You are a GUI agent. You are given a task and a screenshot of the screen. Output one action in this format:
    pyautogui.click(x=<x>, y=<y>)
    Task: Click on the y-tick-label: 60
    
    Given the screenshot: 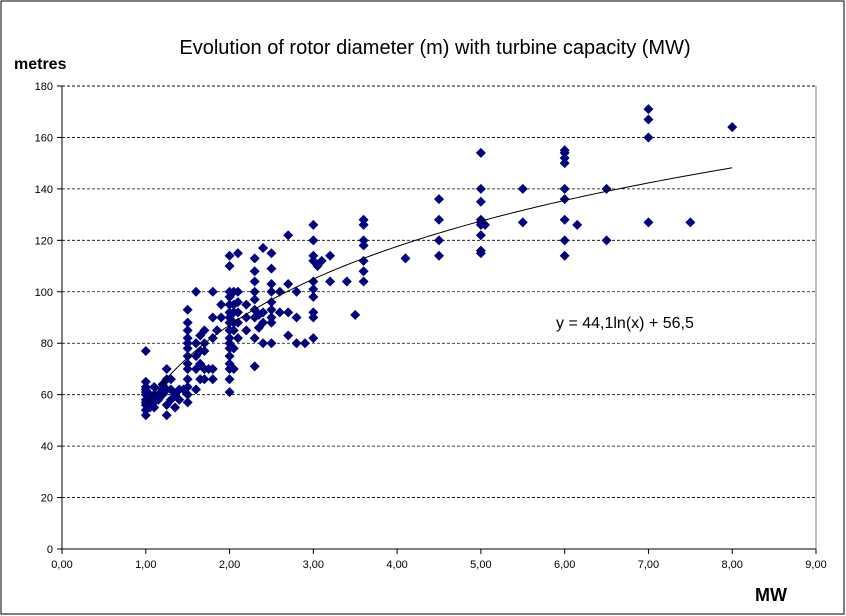 What is the action you would take?
    pyautogui.click(x=47, y=396)
    